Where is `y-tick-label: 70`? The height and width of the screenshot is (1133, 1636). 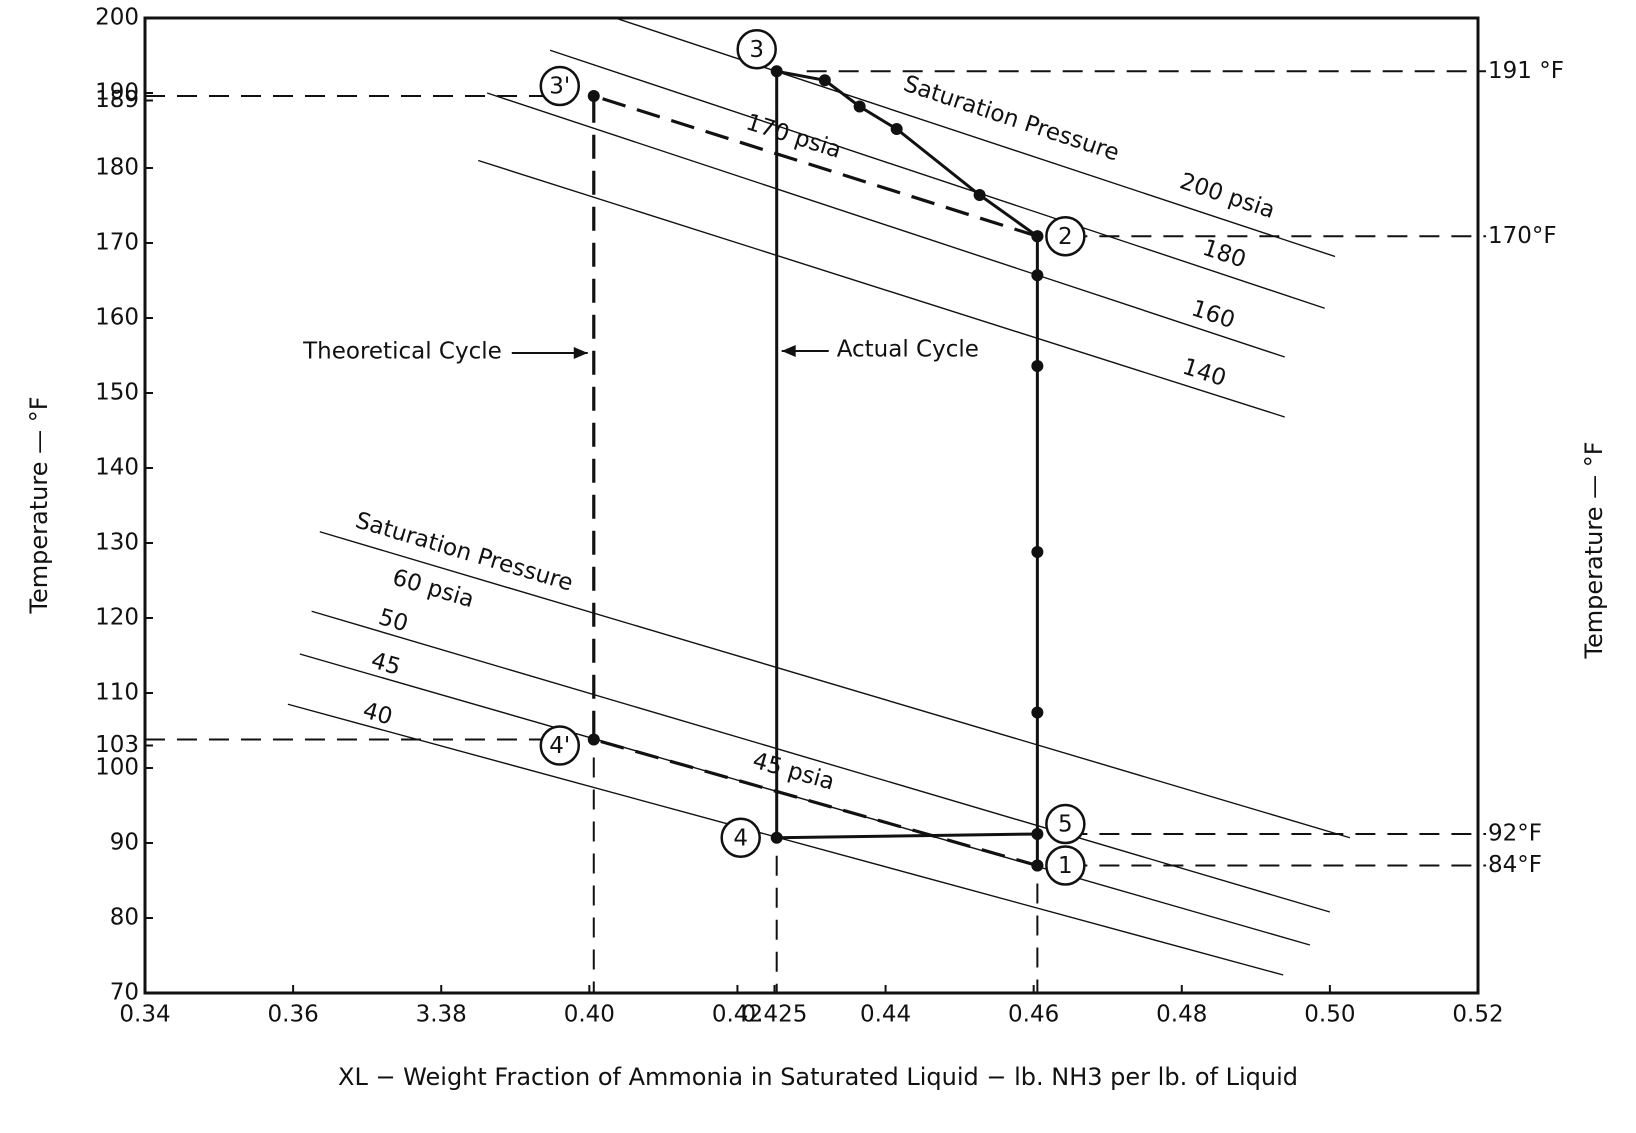
y-tick-label: 70 is located at coordinates (124, 993).